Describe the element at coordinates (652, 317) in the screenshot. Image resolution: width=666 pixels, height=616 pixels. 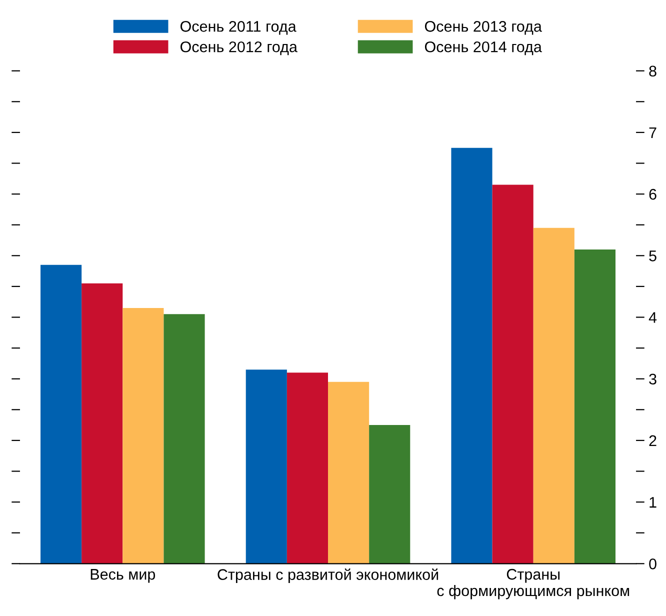
I see `y-tick-label: 4` at that location.